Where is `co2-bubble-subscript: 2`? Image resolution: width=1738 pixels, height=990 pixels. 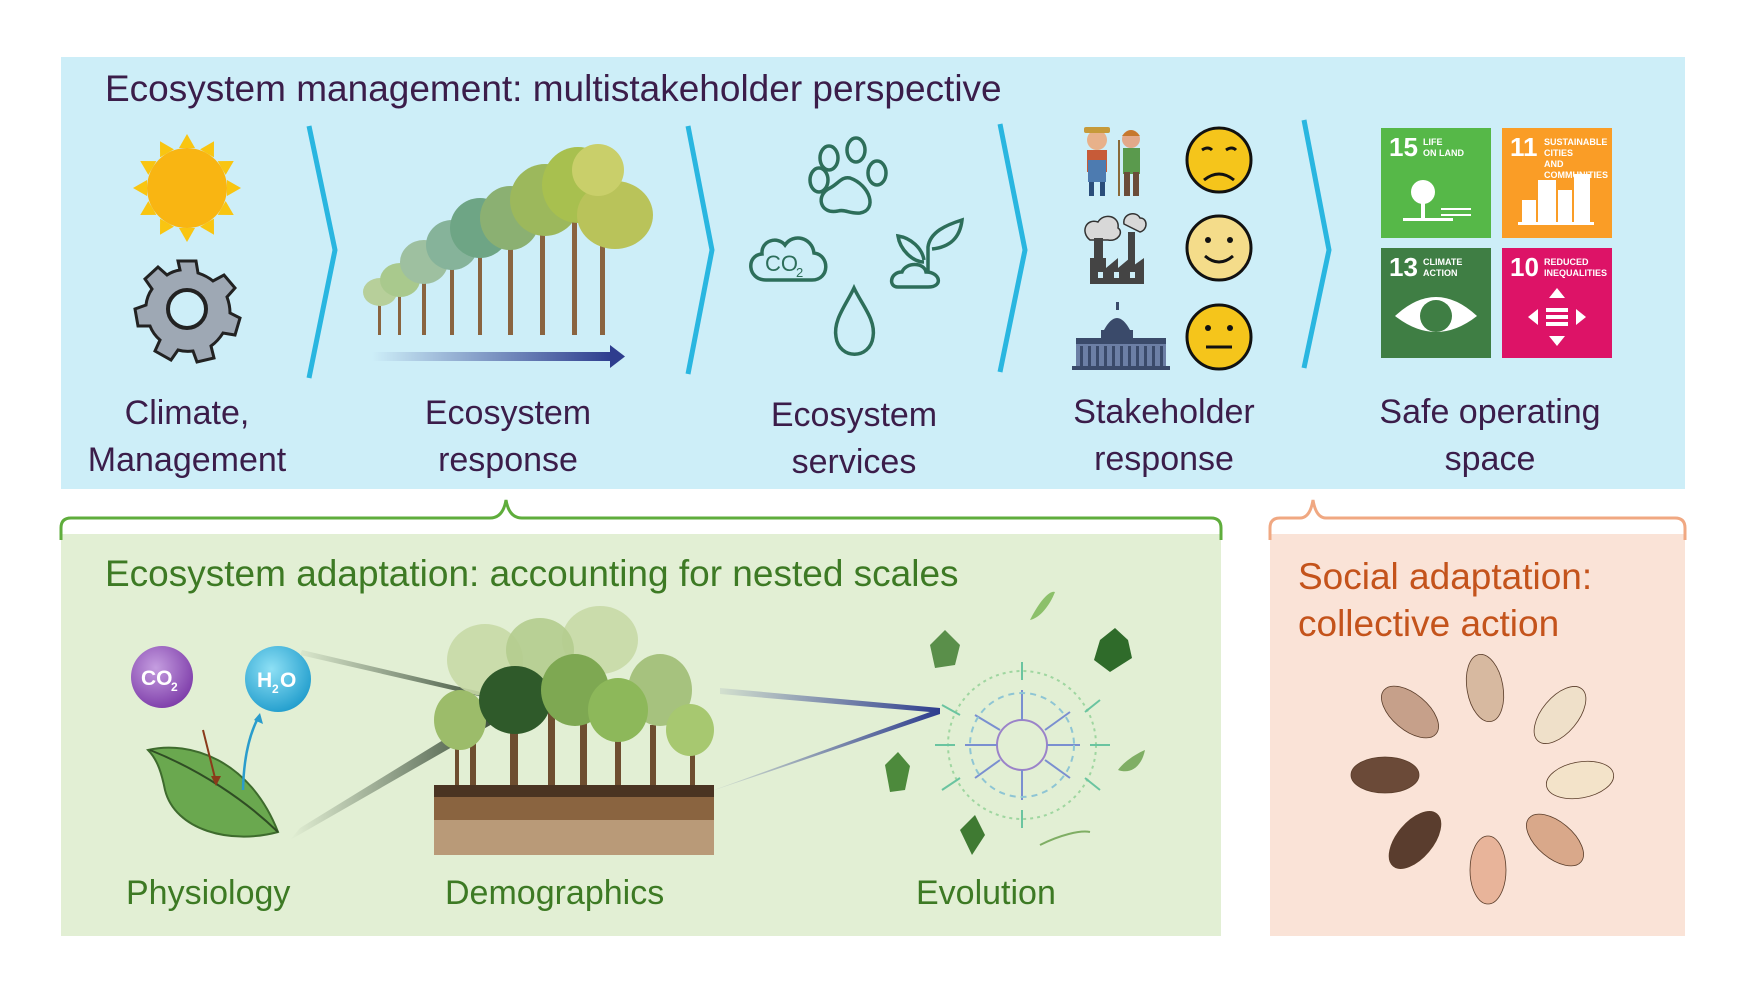 co2-bubble-subscript: 2 is located at coordinates (174, 687).